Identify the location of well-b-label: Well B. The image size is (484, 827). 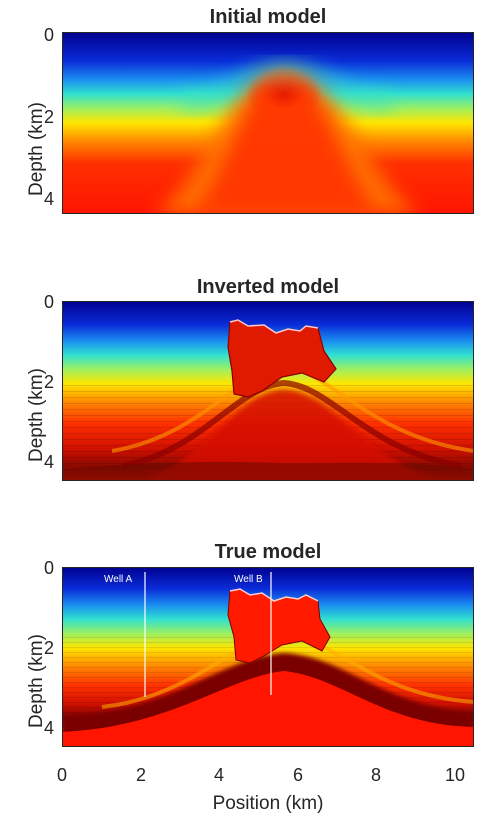
(248, 579).